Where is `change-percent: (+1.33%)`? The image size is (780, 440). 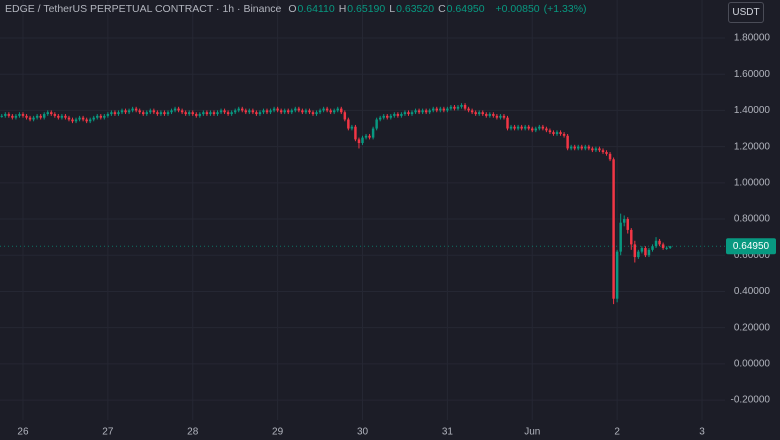
change-percent: (+1.33%) is located at coordinates (565, 9).